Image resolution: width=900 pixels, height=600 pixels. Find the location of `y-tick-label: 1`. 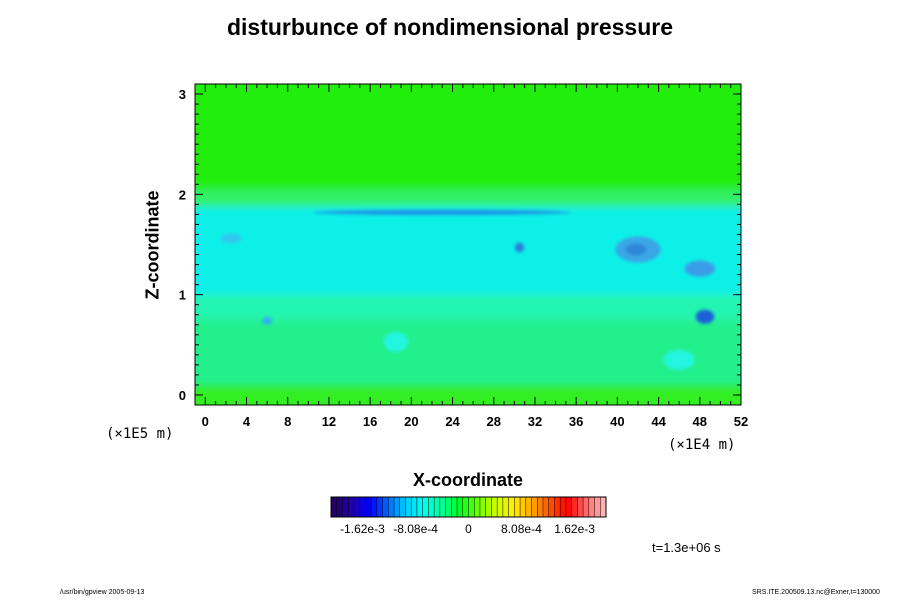

y-tick-label: 1 is located at coordinates (182, 295).